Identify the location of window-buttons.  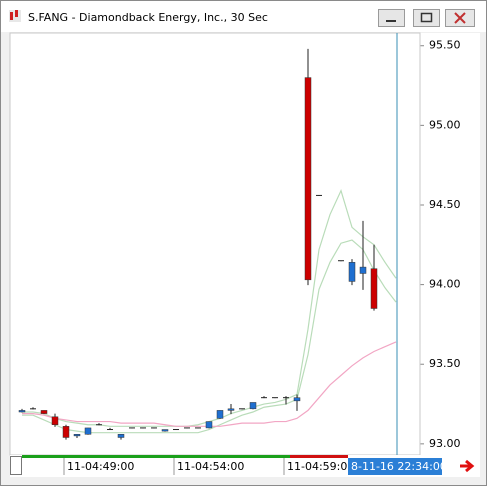
(426, 18).